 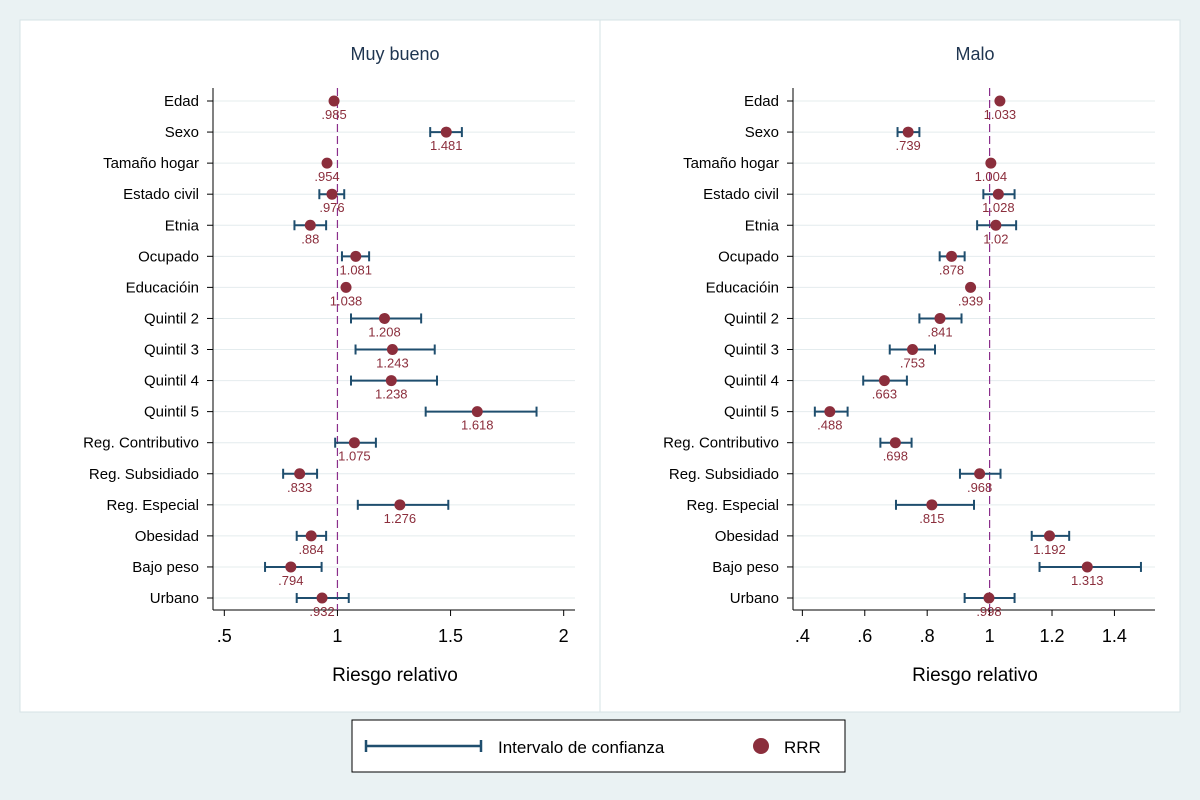 I want to click on legend-ci-label: Intervalo de confianza, so click(x=581, y=747).